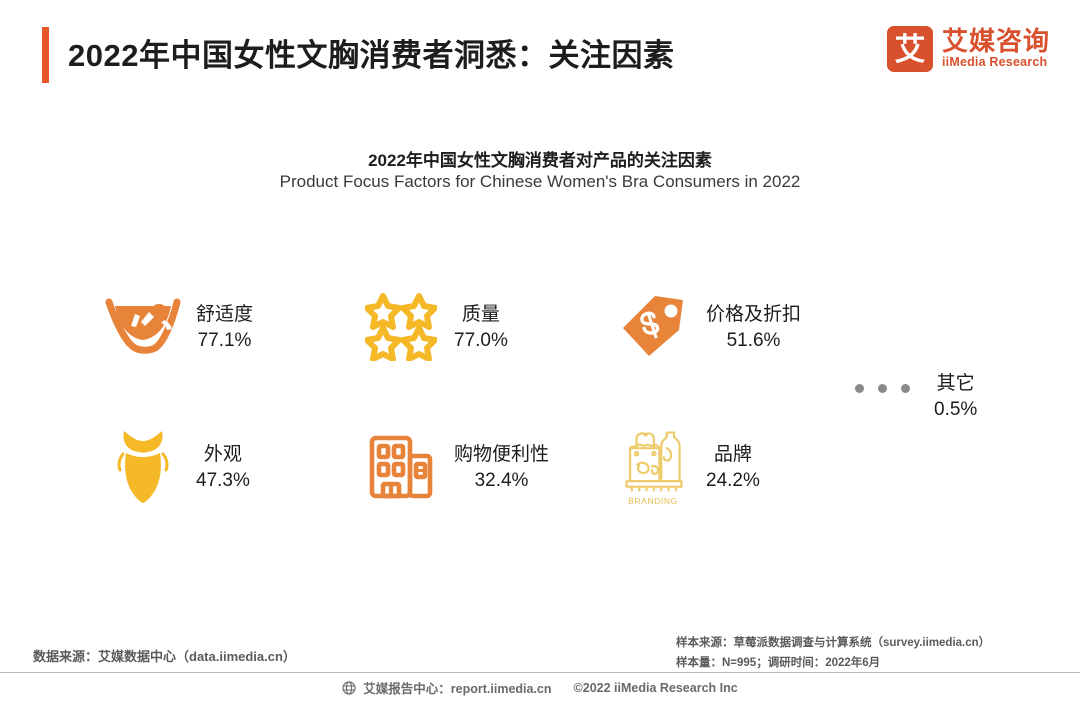 This screenshot has height=702, width=1080. What do you see at coordinates (222, 454) in the screenshot?
I see `factor-name: 外观` at bounding box center [222, 454].